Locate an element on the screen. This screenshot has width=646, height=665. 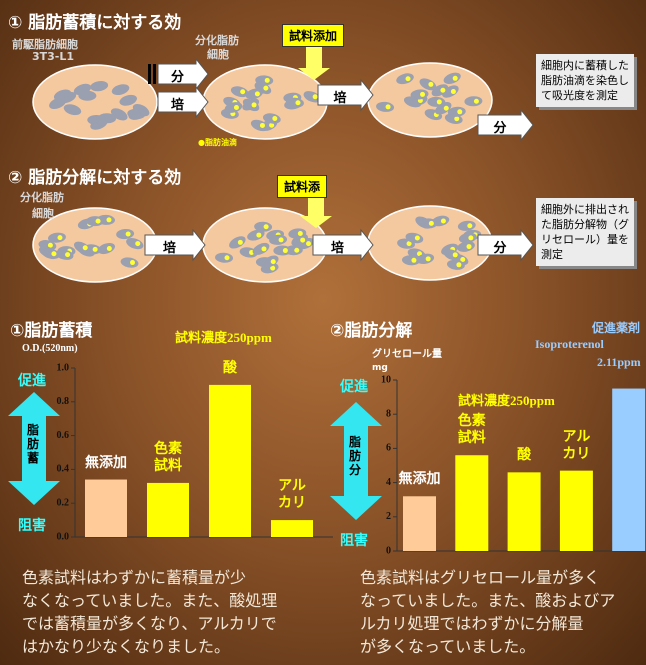
arrow-label: 促進 is located at coordinates (354, 387).